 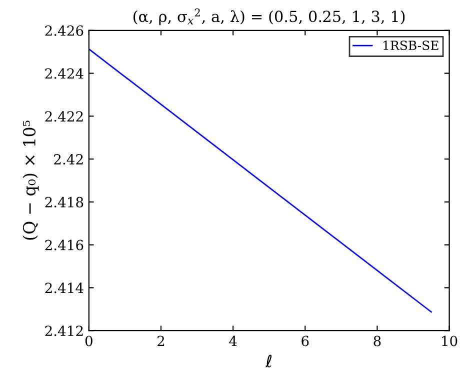 I want to click on x-axis-title: ℓ, so click(x=268, y=361).